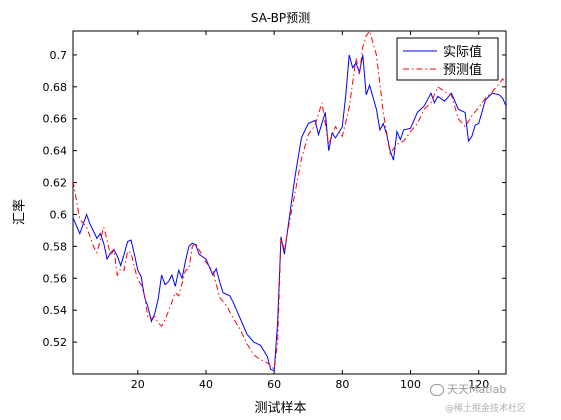 Image resolution: width=561 pixels, height=420 pixels. I want to click on y-tick-label: 0.62, so click(55, 183).